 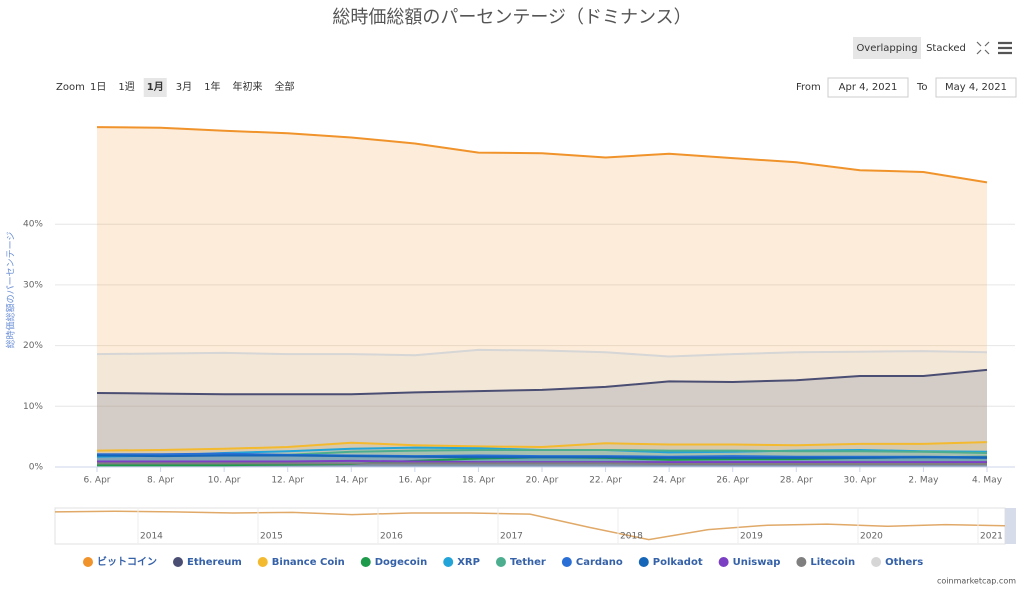 What do you see at coordinates (757, 562) in the screenshot?
I see `legend-label: Uniswap` at bounding box center [757, 562].